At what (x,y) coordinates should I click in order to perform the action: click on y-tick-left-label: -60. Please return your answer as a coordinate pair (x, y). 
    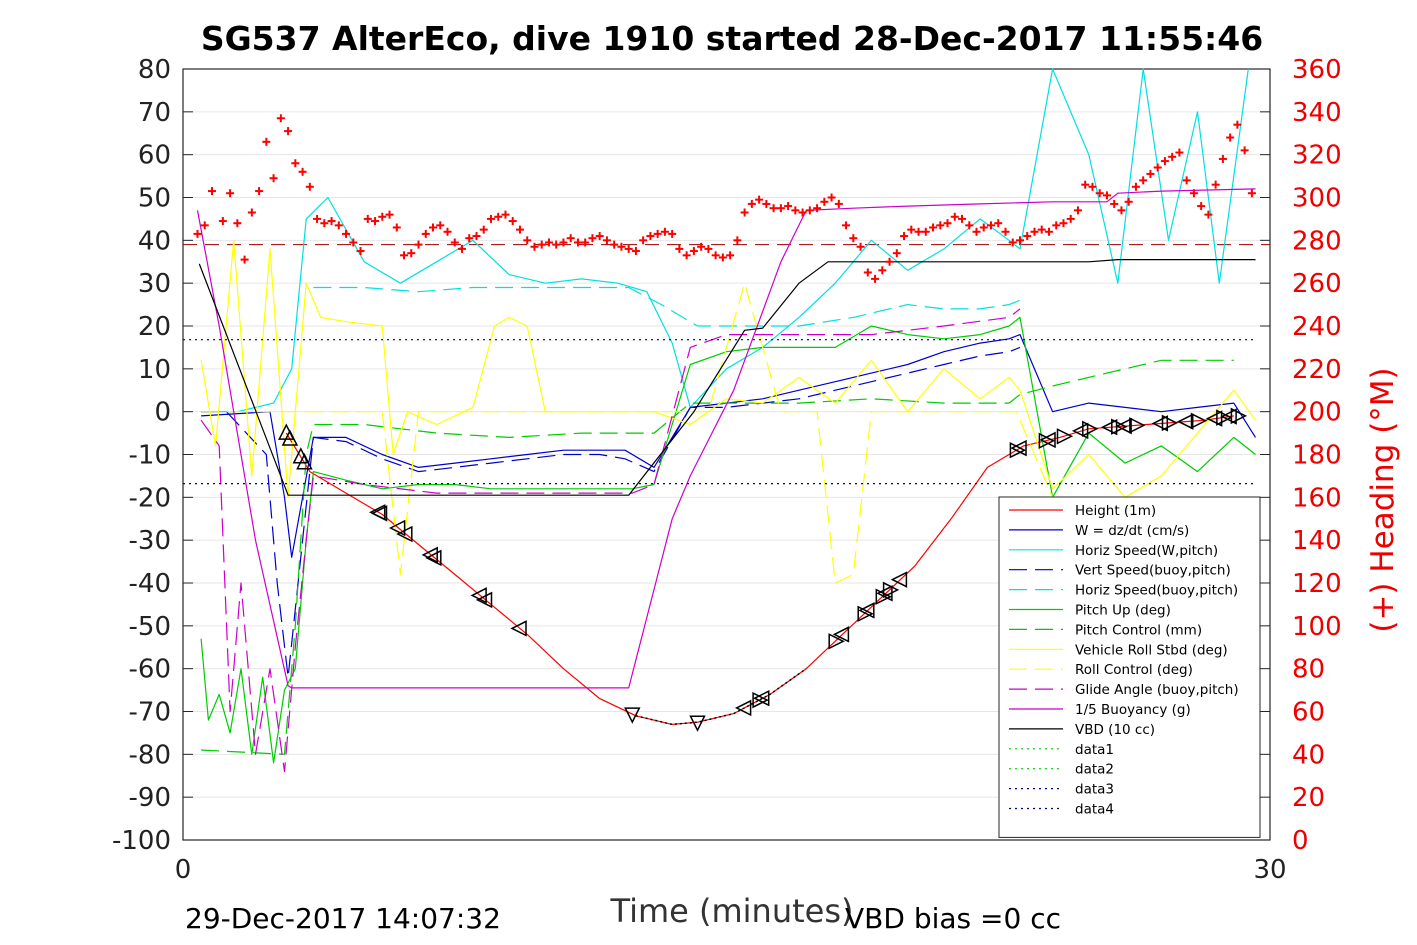
    Looking at the image, I should click on (150, 670).